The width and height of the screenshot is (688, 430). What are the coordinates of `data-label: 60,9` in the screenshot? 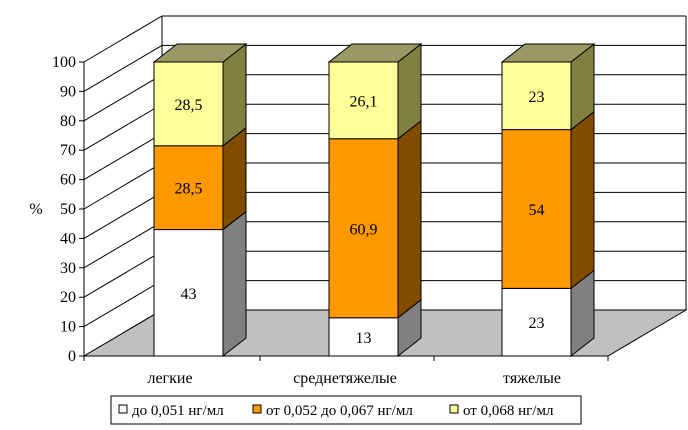 It's located at (364, 229).